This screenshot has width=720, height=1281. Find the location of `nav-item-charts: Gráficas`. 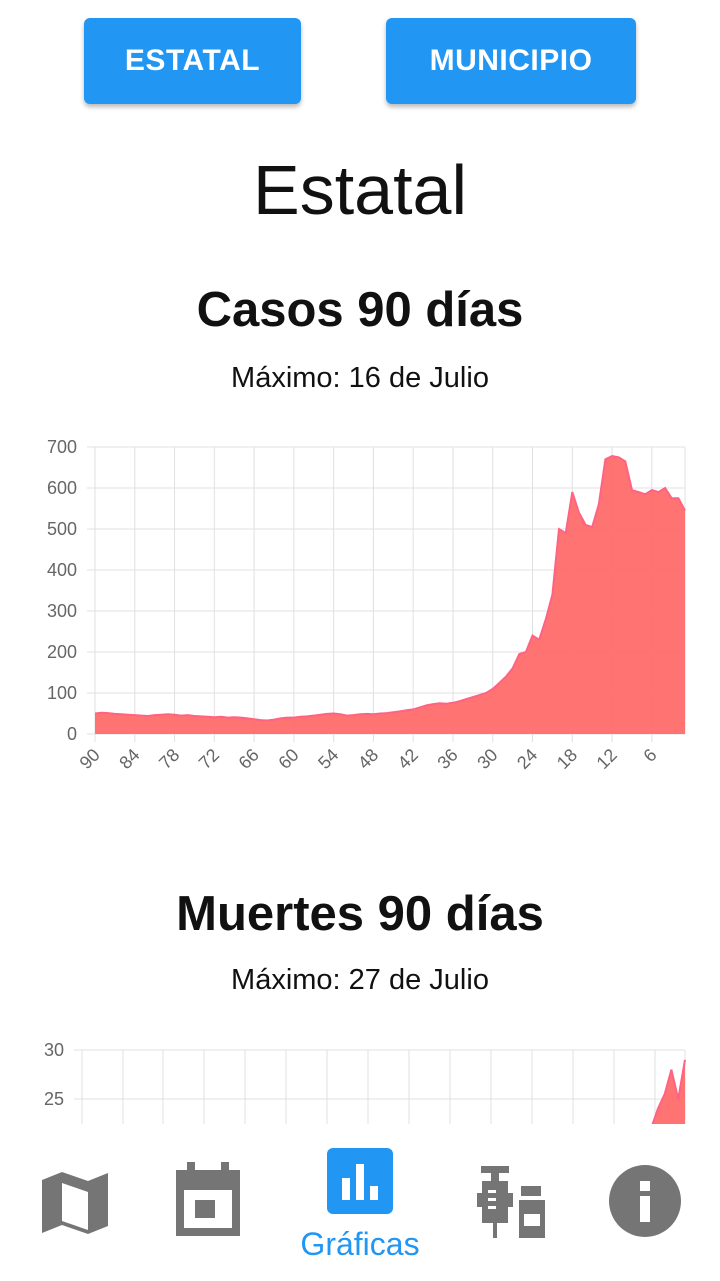

nav-item-charts: Gráficas is located at coordinates (360, 1202).